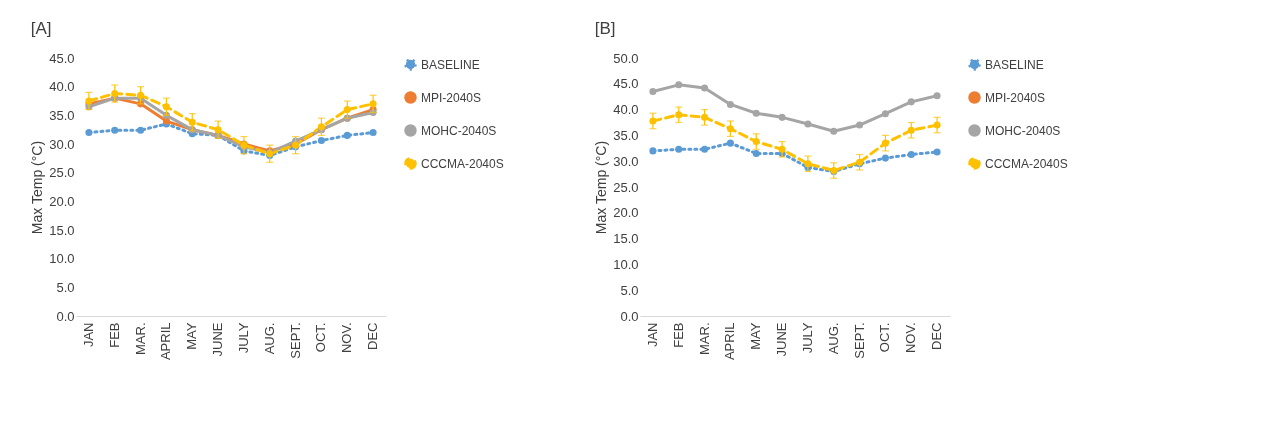 The image size is (1273, 430). Describe the element at coordinates (626, 58) in the screenshot. I see `y-tick-label: 50.0` at that location.